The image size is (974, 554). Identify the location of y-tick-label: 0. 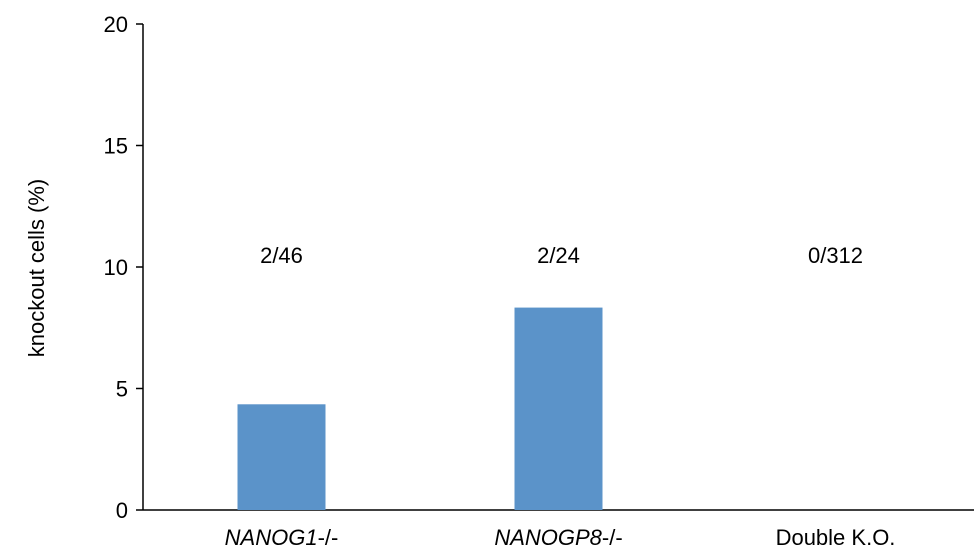
(122, 510).